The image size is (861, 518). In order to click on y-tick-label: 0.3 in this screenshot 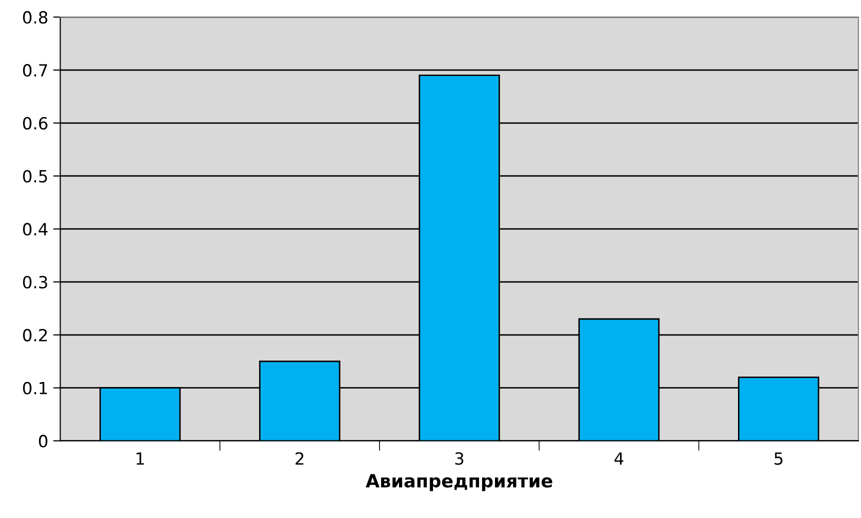, I will do `click(35, 282)`.